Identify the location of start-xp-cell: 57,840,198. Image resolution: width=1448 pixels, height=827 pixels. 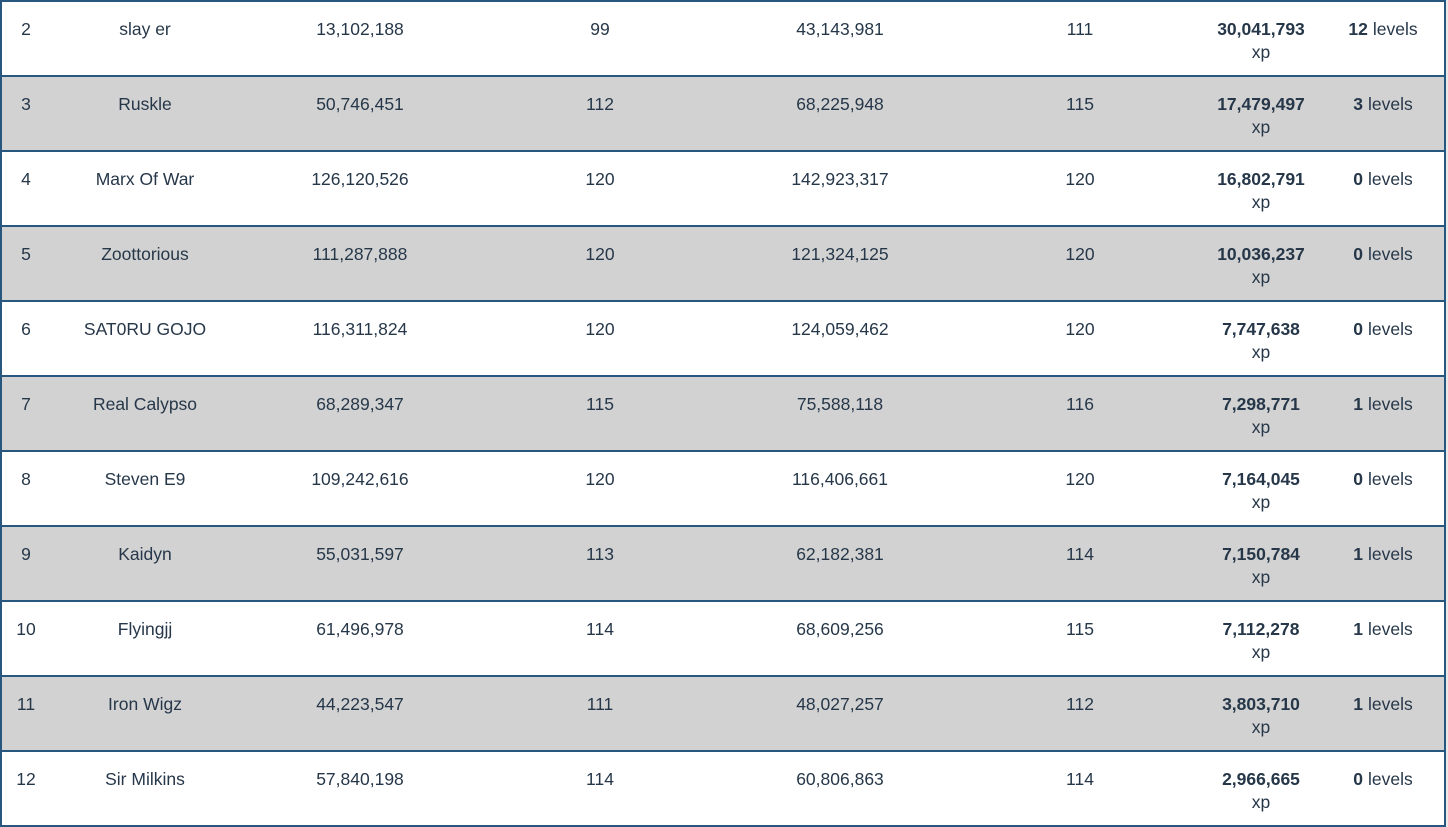
(360, 779).